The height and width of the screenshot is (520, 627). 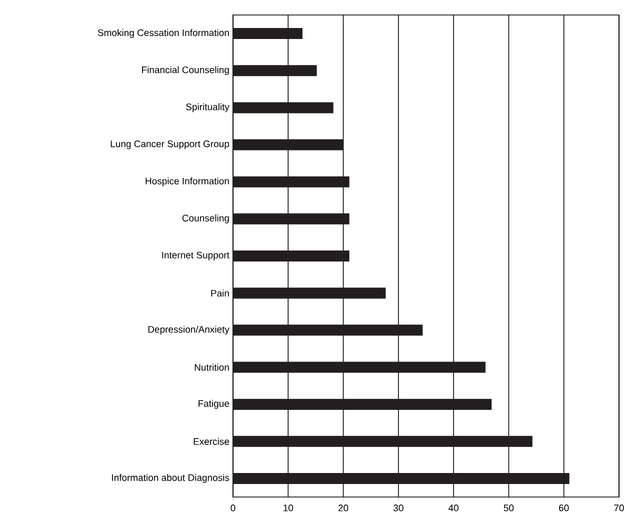 I want to click on y-tick-label: Fatigue, so click(x=214, y=404).